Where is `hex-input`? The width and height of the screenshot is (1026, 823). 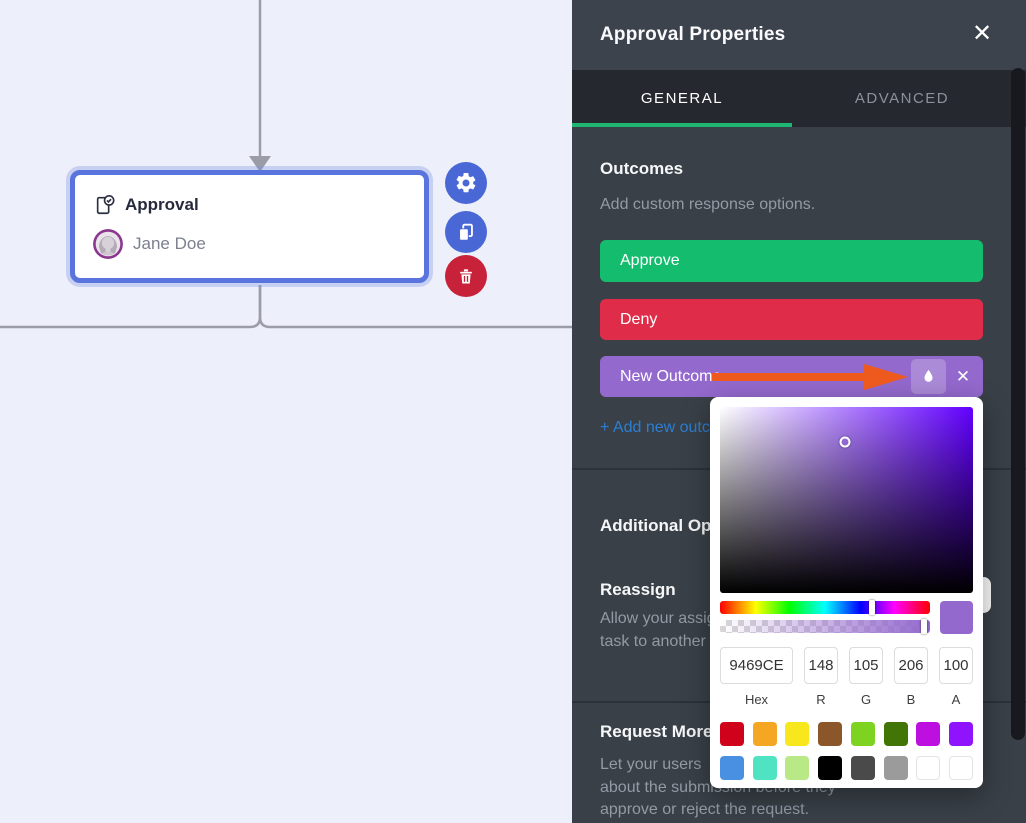
hex-input is located at coordinates (756, 665).